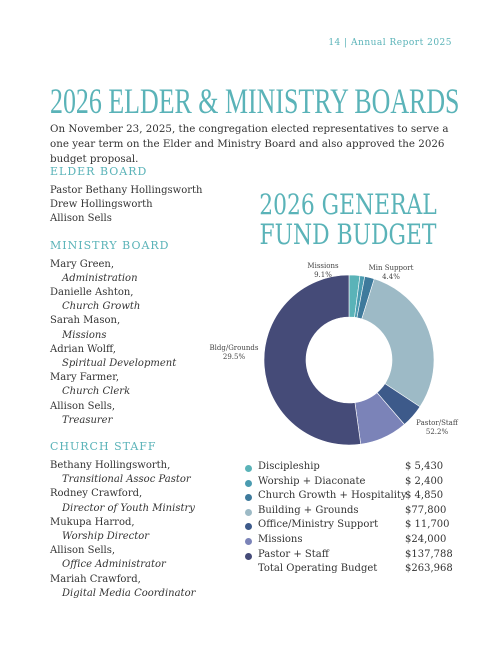 The width and height of the screenshot is (500, 647). I want to click on page-label: 14 | Annual Report 2025, so click(390, 43).